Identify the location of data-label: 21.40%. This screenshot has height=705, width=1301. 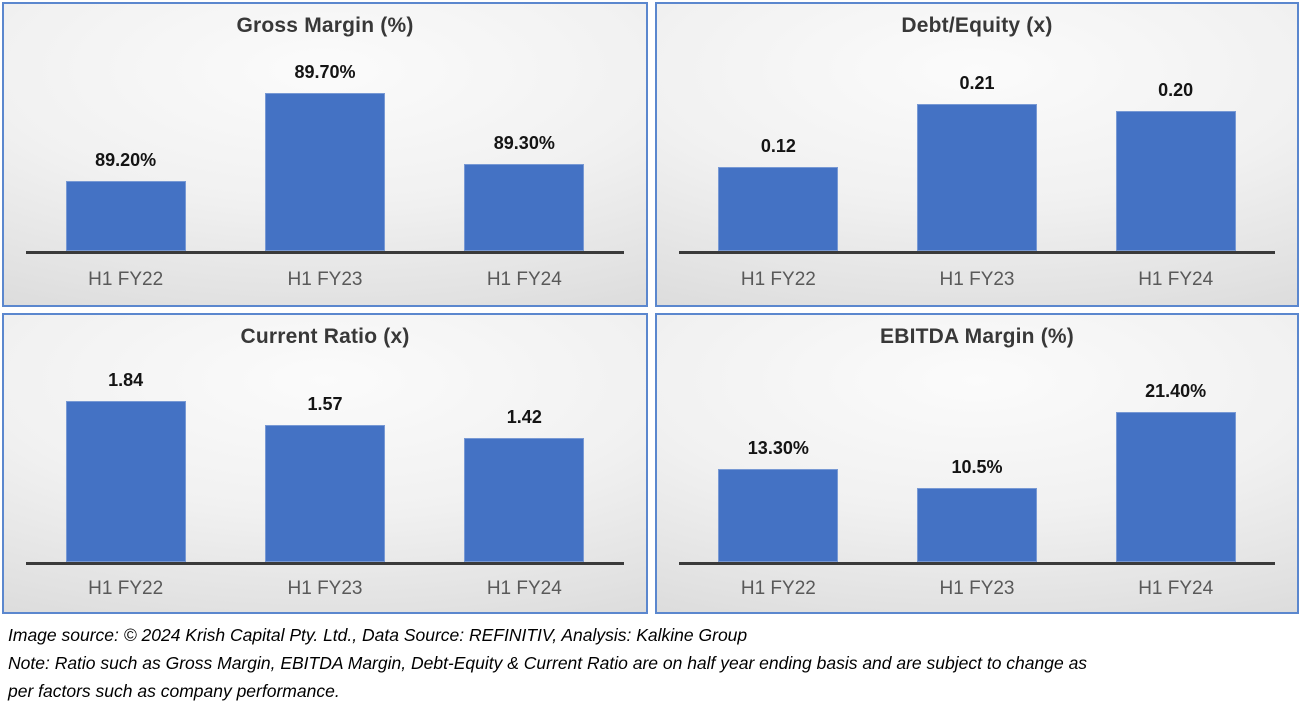
(1176, 391).